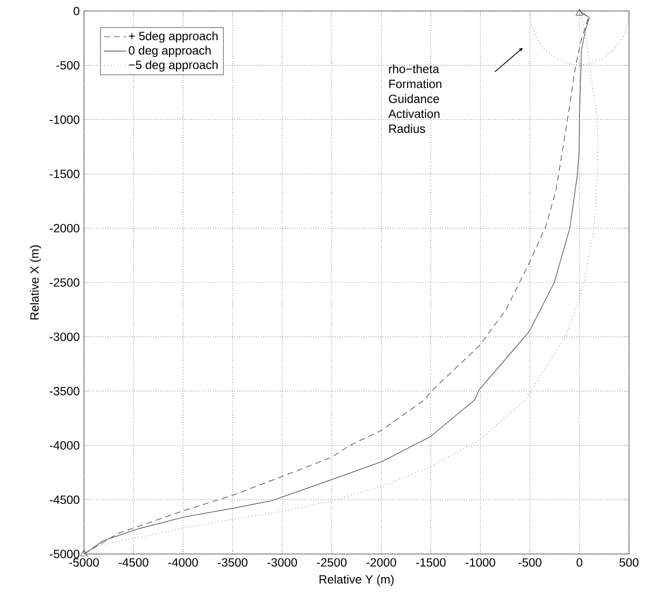 This screenshot has width=668, height=598. What do you see at coordinates (381, 562) in the screenshot?
I see `x-tick-label: -2000` at bounding box center [381, 562].